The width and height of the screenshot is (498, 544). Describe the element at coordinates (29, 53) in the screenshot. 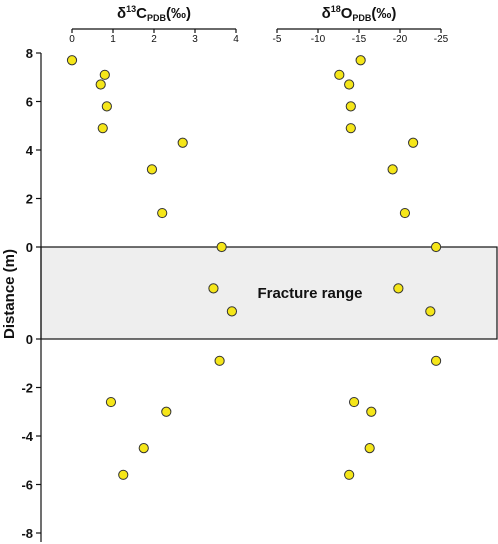

I see `y-tick-label: 8` at that location.